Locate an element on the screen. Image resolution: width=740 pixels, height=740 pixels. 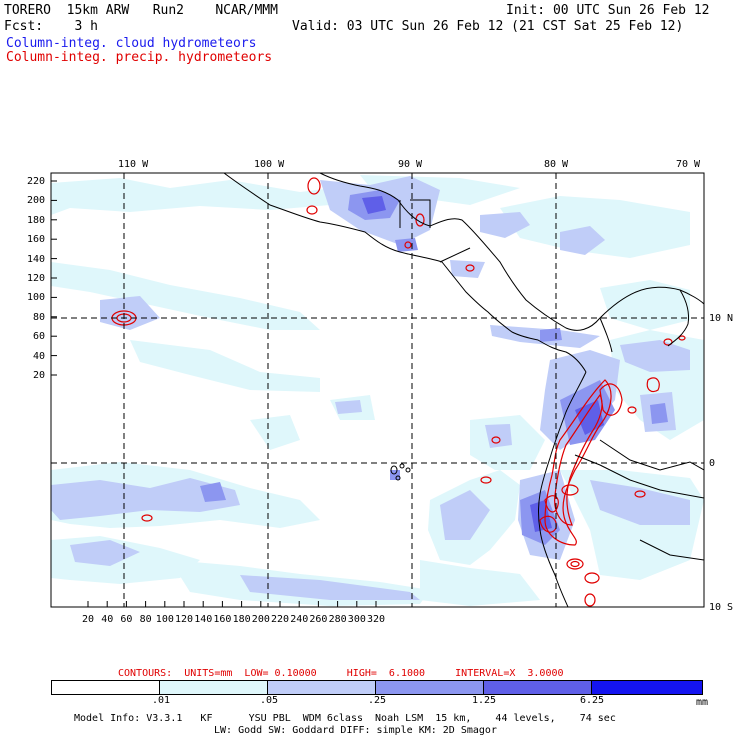
grid-x-label: 180 is located at coordinates (241, 619).